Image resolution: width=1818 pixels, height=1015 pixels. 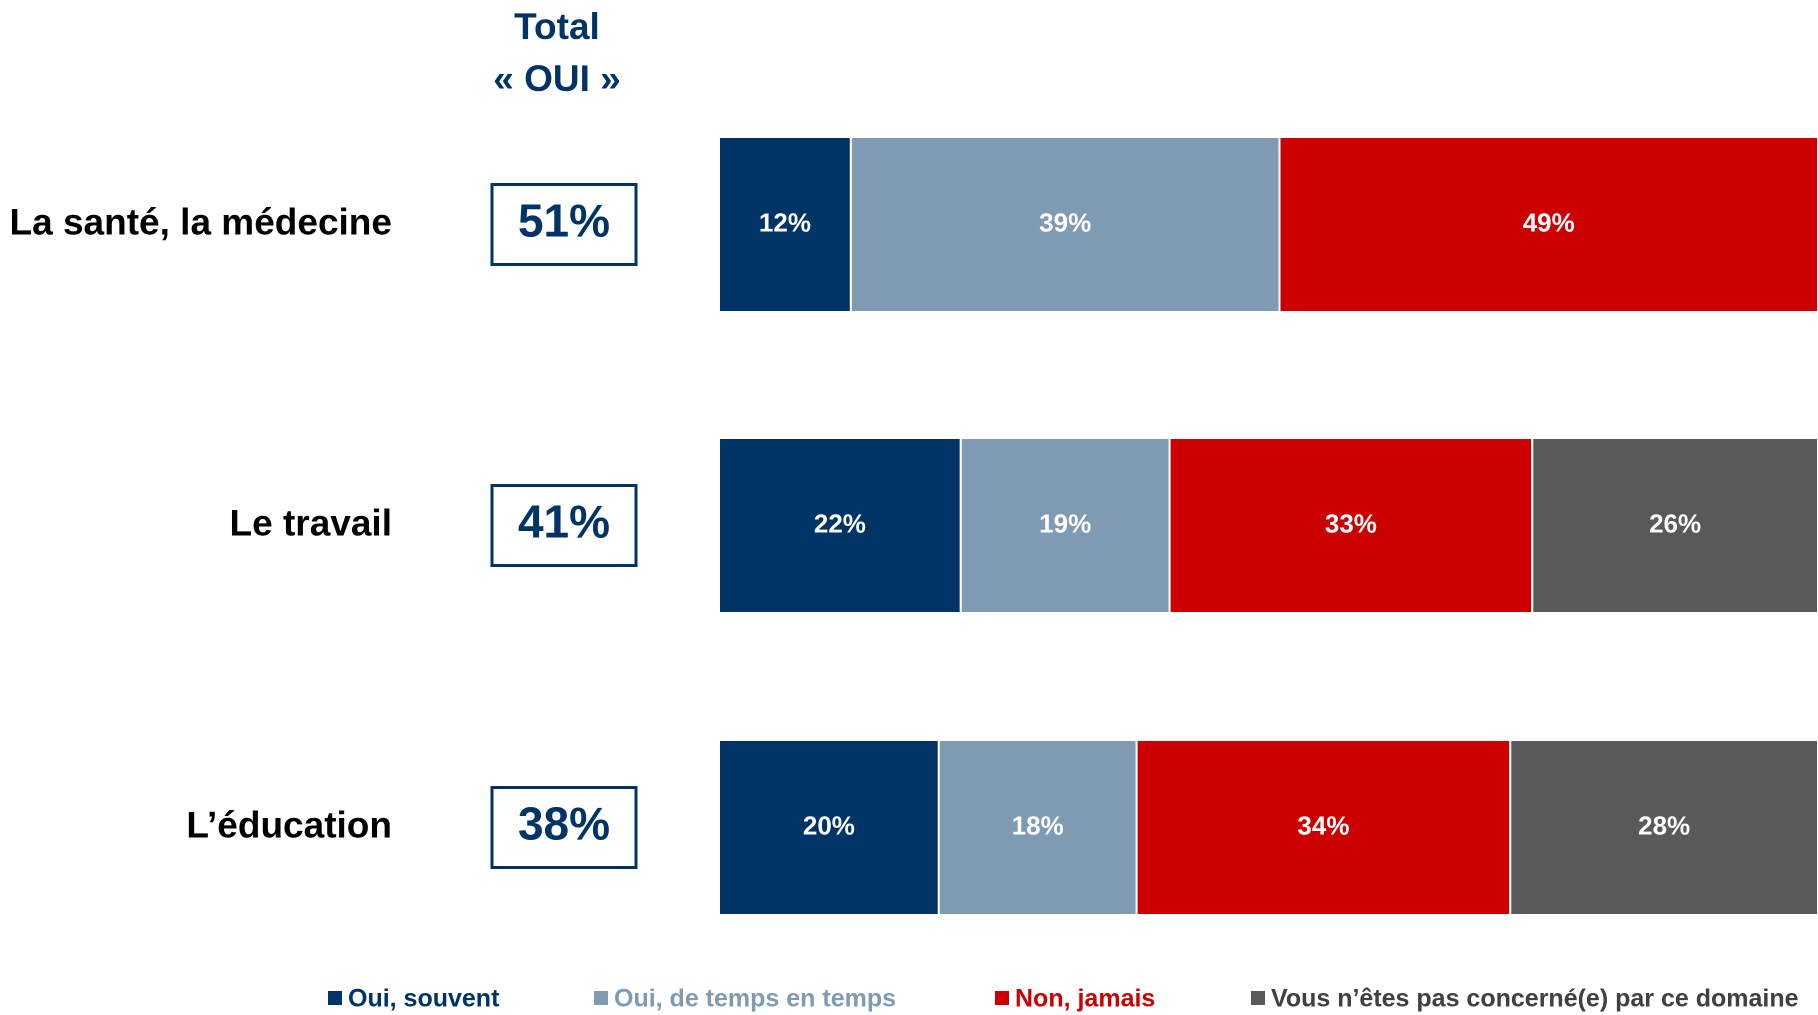 What do you see at coordinates (1085, 999) in the screenshot?
I see `legend-label: Non, jamais` at bounding box center [1085, 999].